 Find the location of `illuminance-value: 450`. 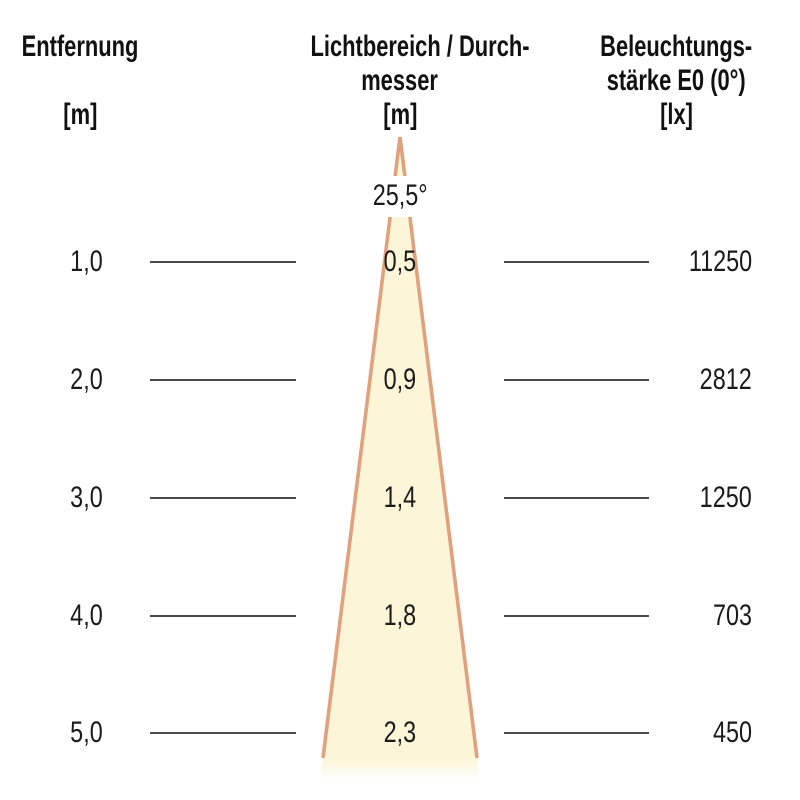

illuminance-value: 450 is located at coordinates (732, 732).